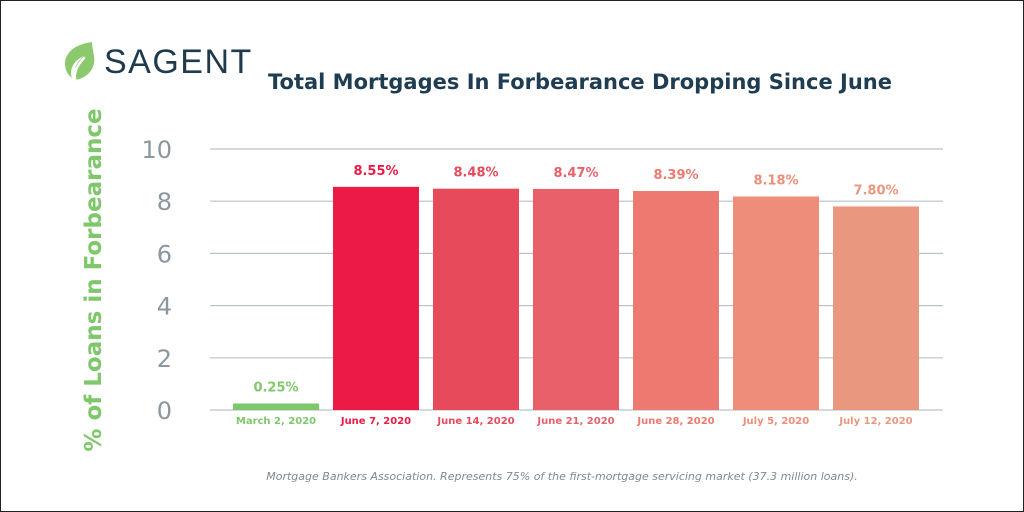  Describe the element at coordinates (875, 421) in the screenshot. I see `x-tick-label-6: July 12, 2020` at that location.